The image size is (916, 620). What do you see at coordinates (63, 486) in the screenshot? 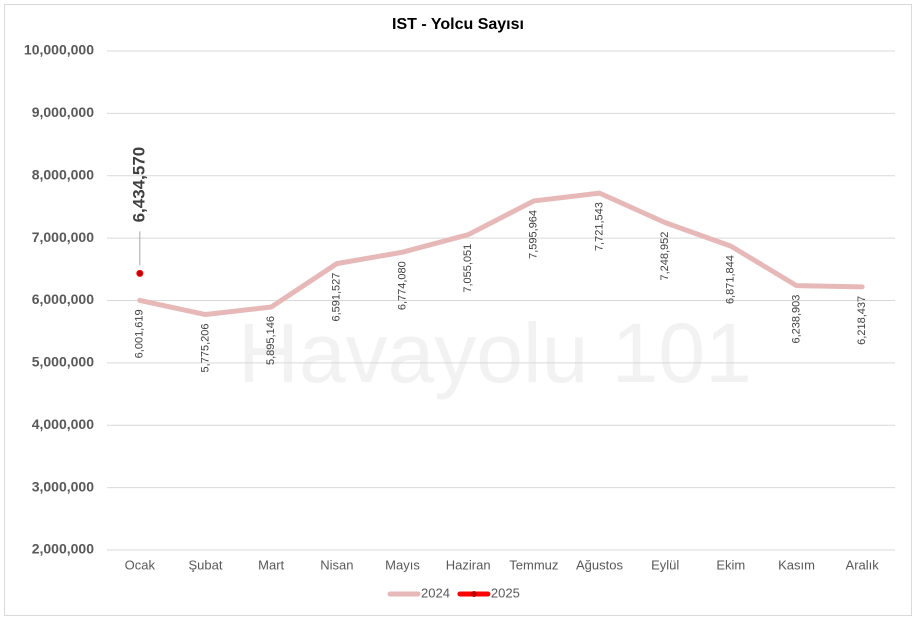
I see `y-tick-label: 3,000,000` at bounding box center [63, 486].